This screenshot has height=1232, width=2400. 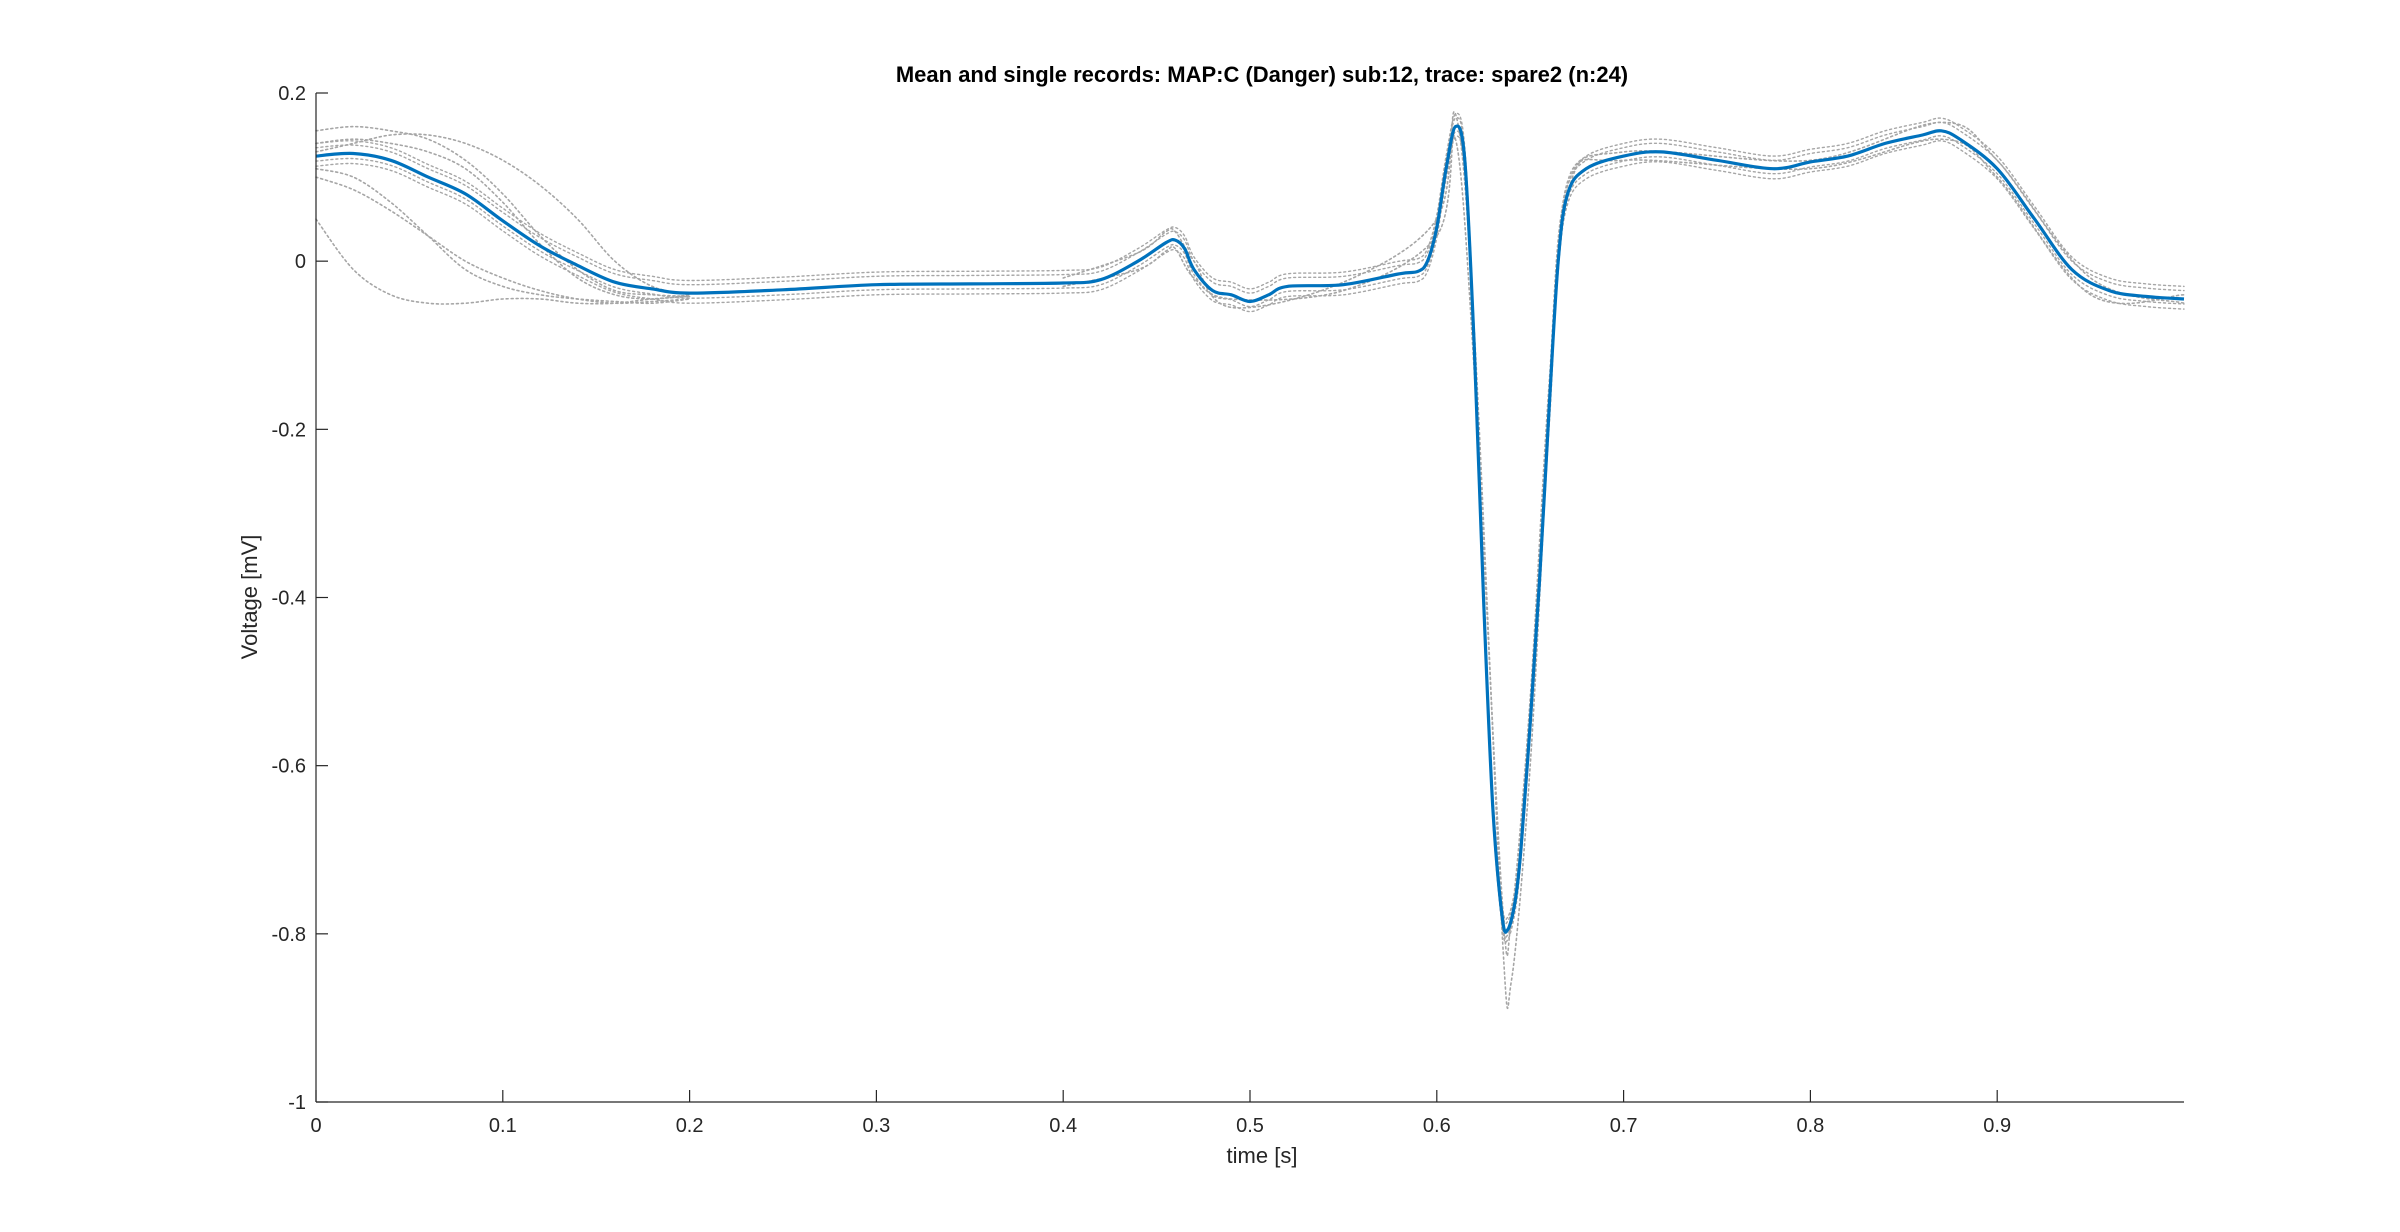 I want to click on y-tick-label: 0, so click(x=300, y=262).